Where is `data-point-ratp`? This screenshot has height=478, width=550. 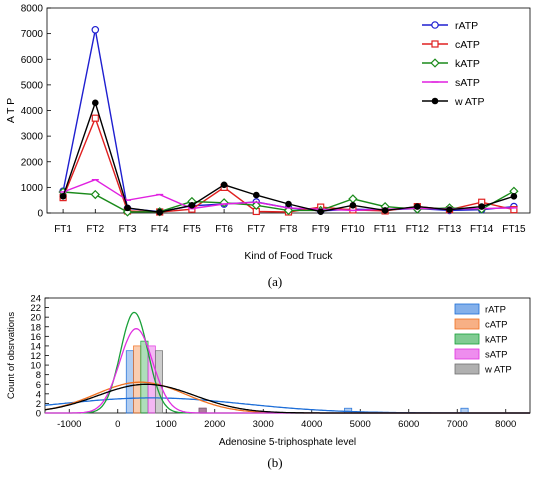 data-point-ratp is located at coordinates (95, 29).